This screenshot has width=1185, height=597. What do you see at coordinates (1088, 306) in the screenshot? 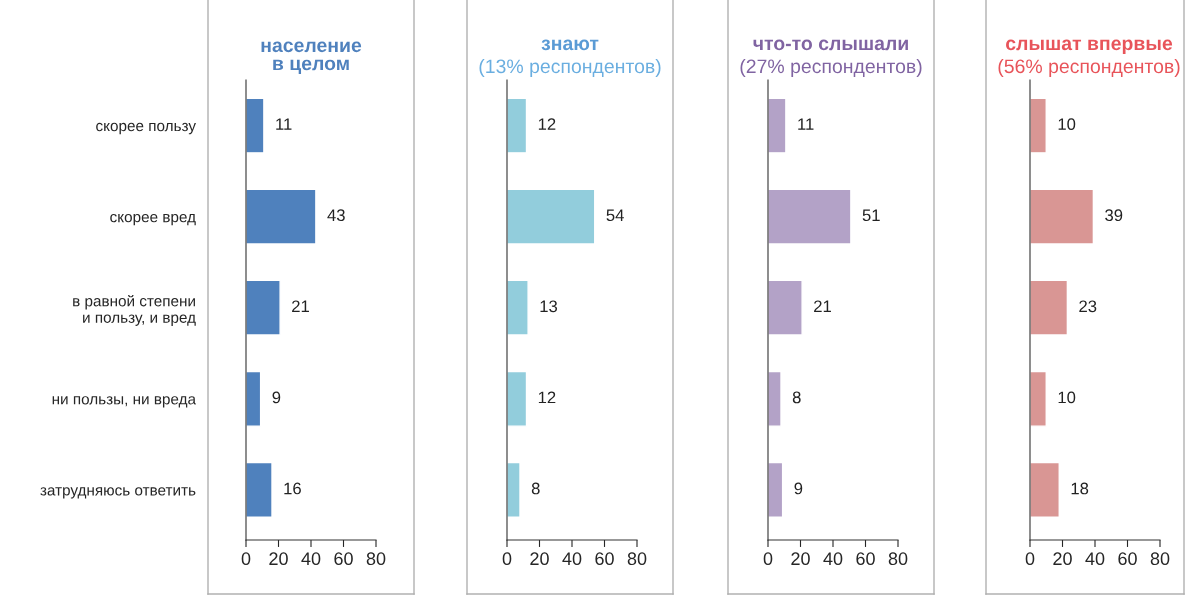
I see `data-label: 23` at bounding box center [1088, 306].